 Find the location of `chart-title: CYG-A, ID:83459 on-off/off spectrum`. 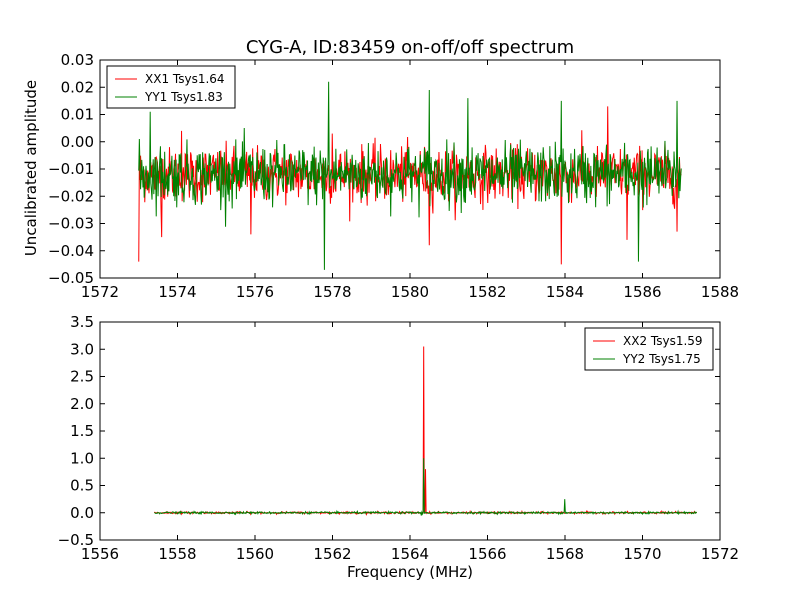

chart-title: CYG-A, ID:83459 on-off/off spectrum is located at coordinates (410, 47).